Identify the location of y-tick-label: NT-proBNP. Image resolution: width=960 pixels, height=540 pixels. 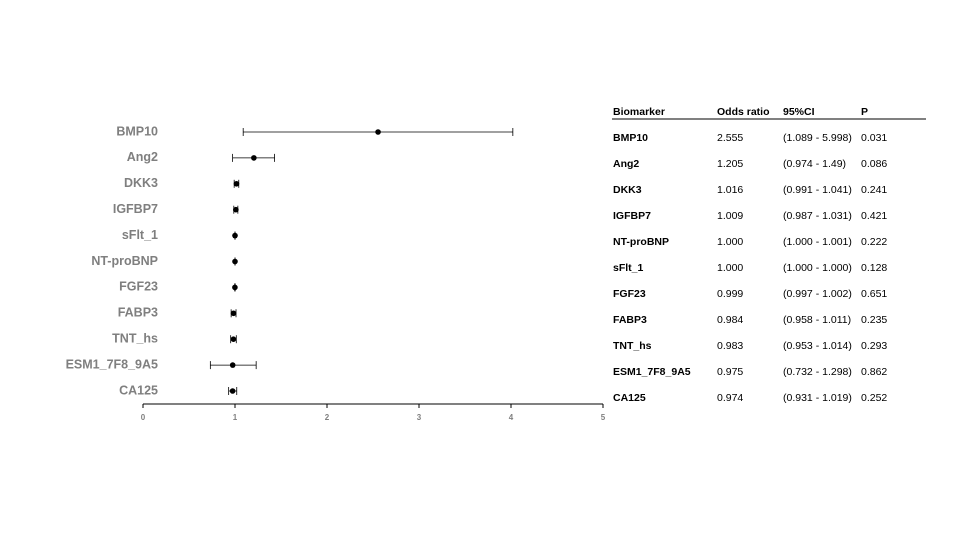
(124, 261).